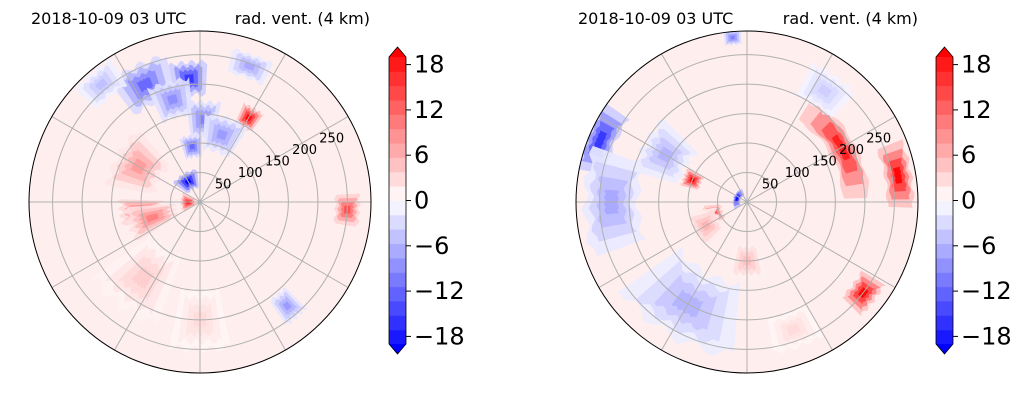 This screenshot has height=401, width=1028. Describe the element at coordinates (978, 246) in the screenshot. I see `colorbar-tick-label: −6` at that location.